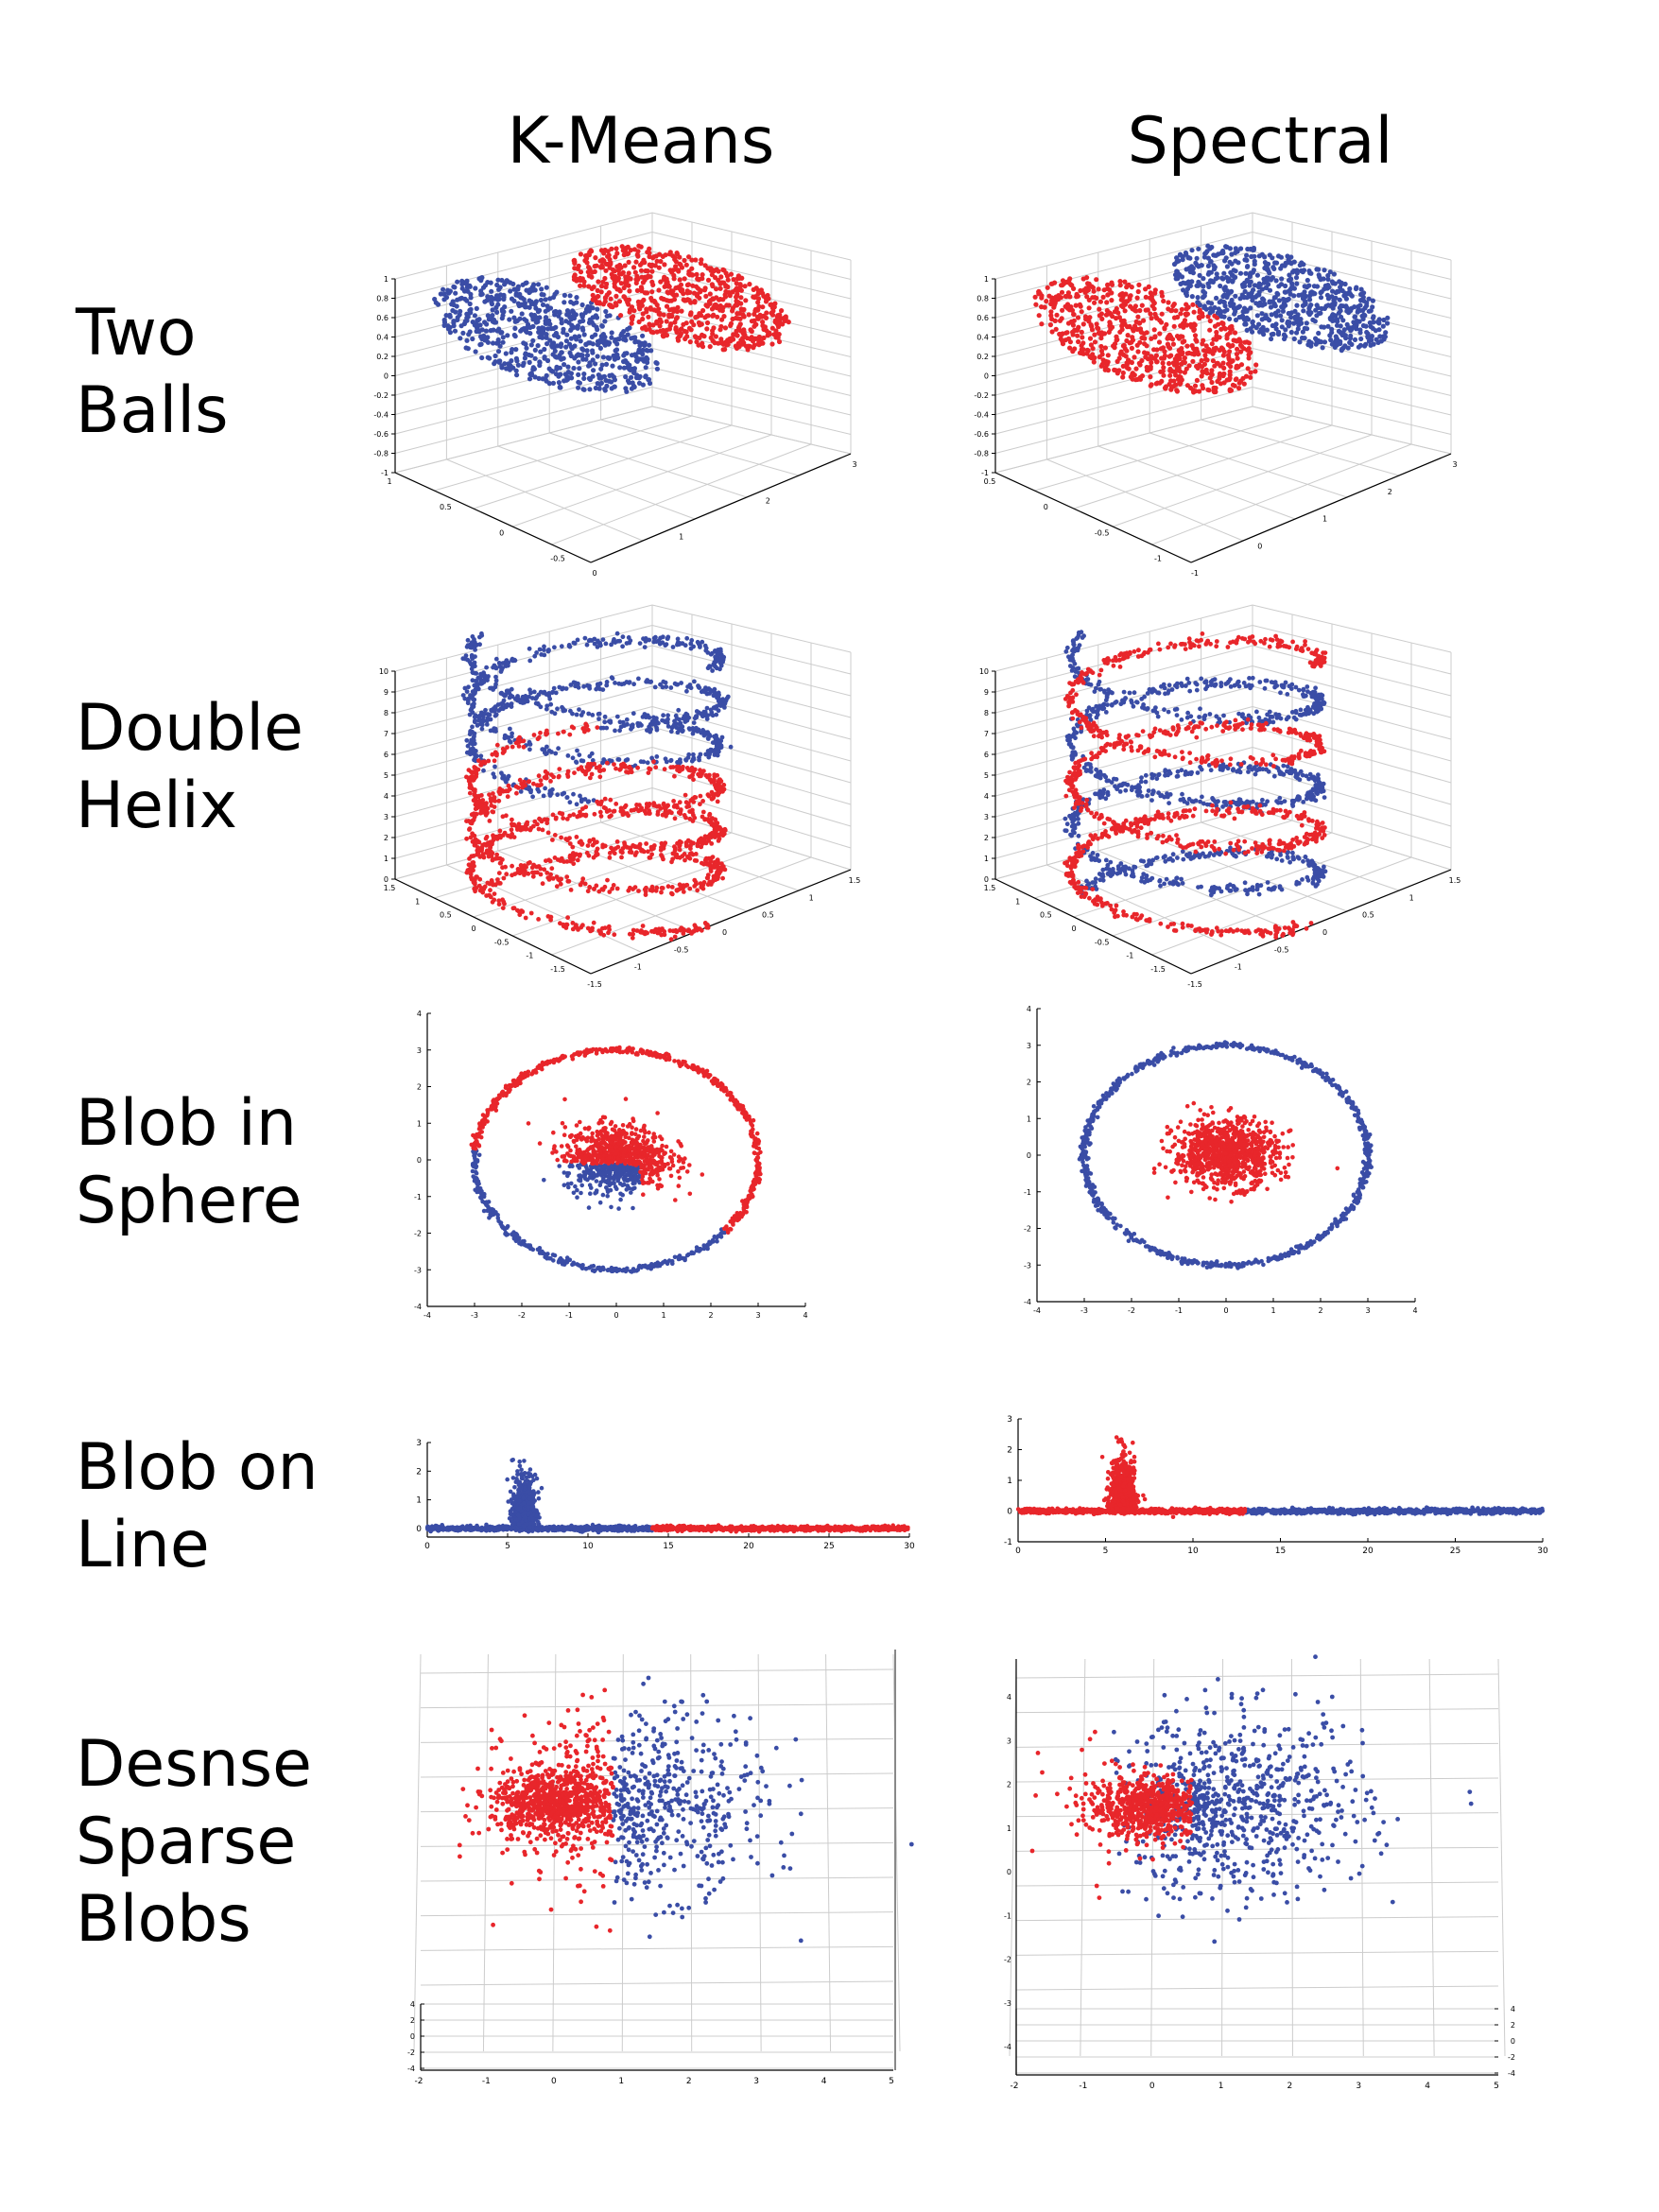 Image resolution: width=1659 pixels, height=2212 pixels. What do you see at coordinates (982, 318) in the screenshot?
I see `z-tick-label: 0.6` at bounding box center [982, 318].